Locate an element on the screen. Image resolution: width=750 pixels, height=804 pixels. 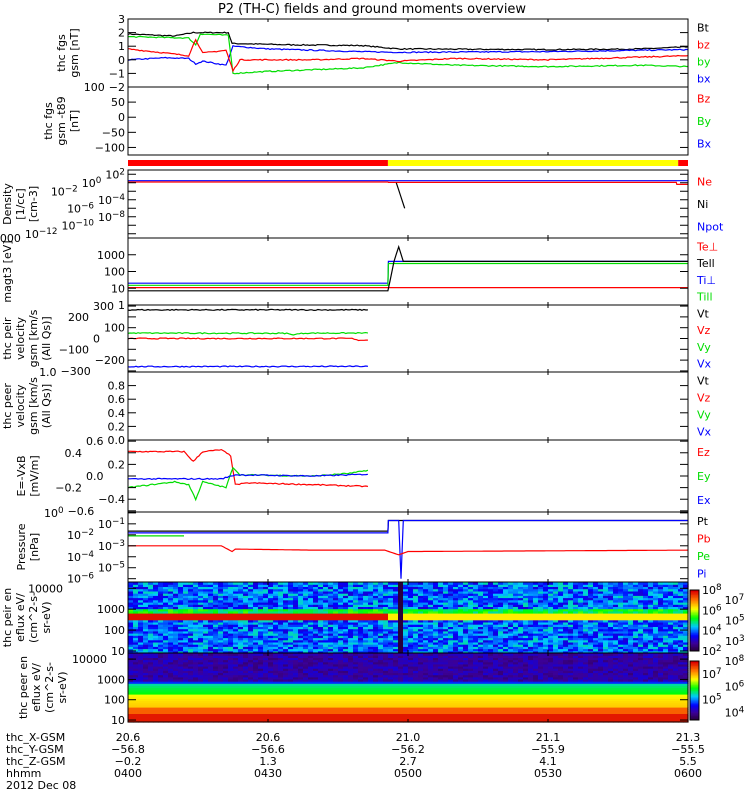
tick-exponent: 0 is located at coordinates (99, 181).